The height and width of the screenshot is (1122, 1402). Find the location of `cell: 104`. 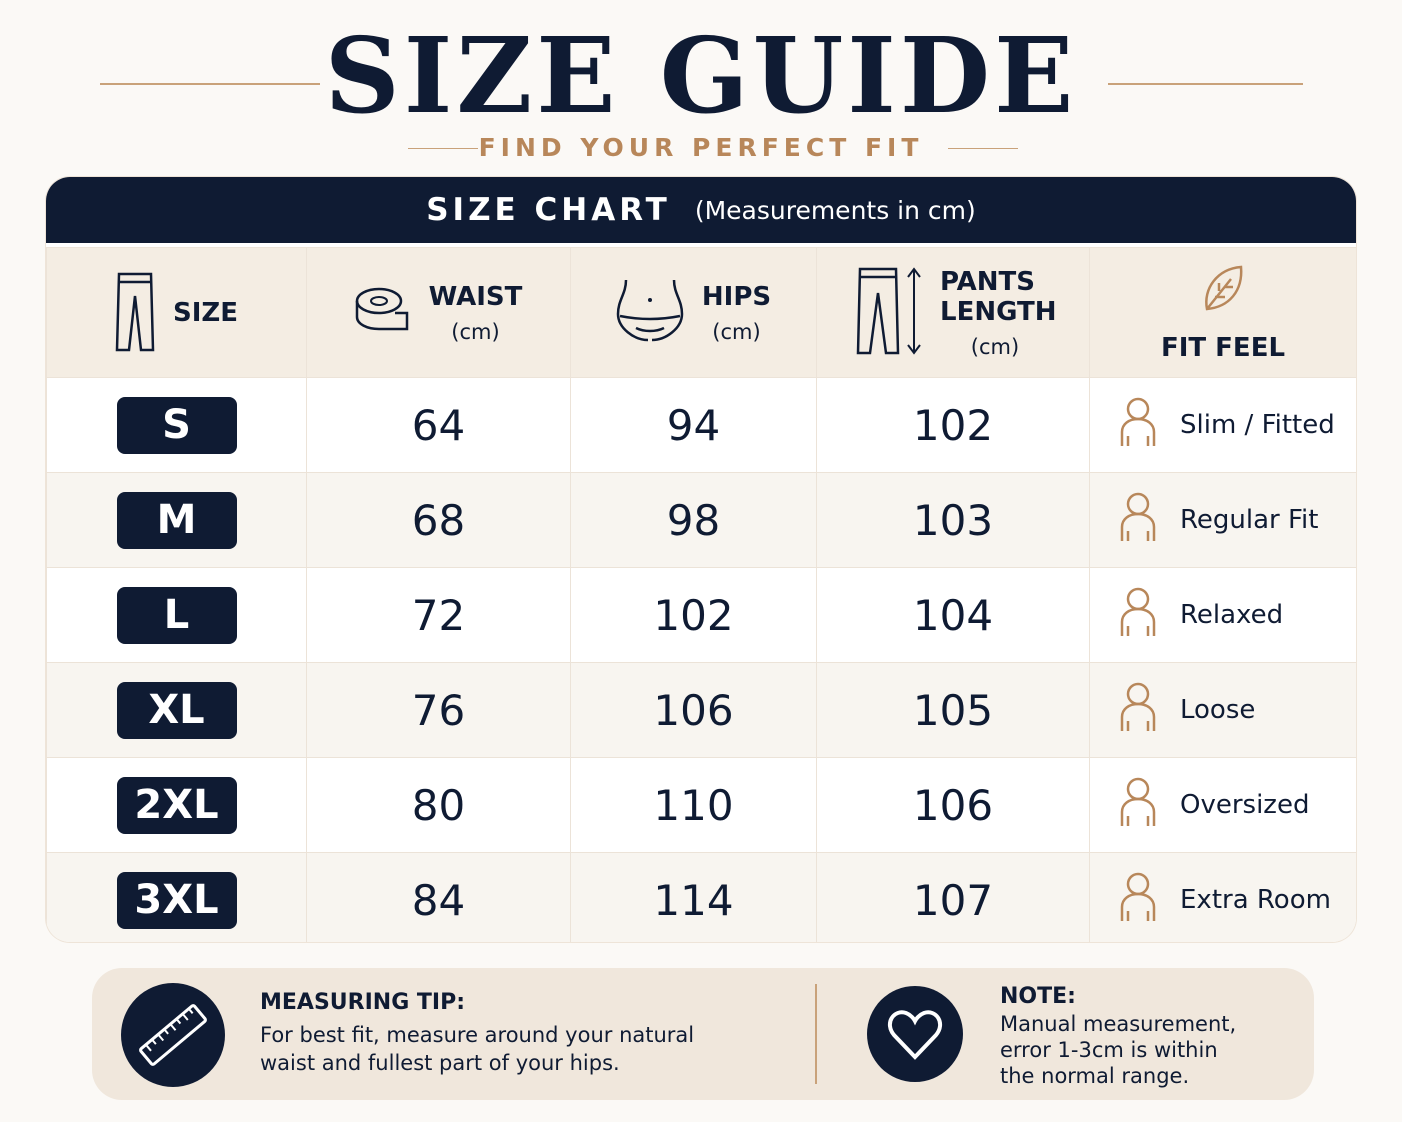

cell: 104 is located at coordinates (953, 615).